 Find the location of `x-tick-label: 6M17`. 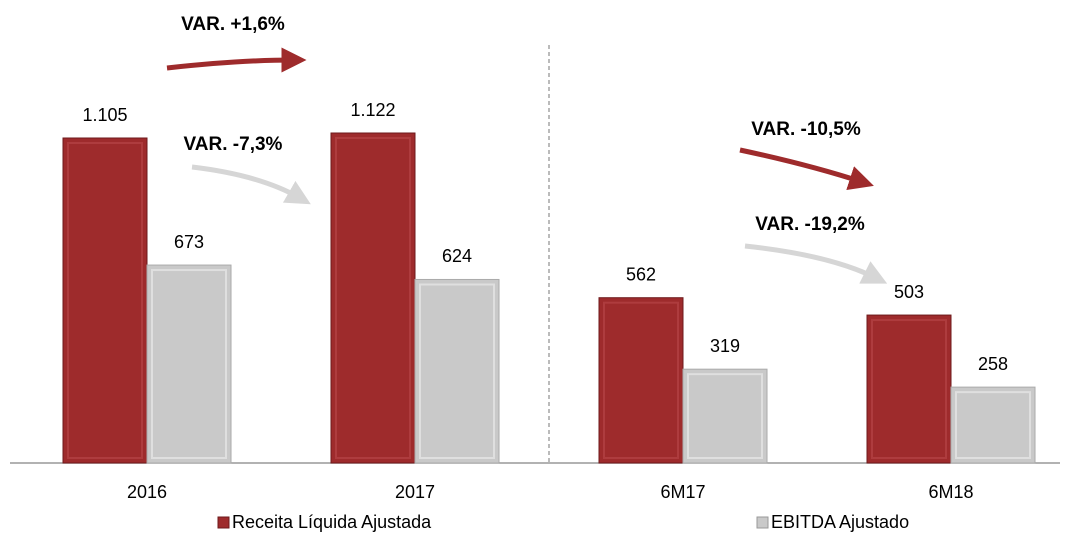

x-tick-label: 6M17 is located at coordinates (682, 492).